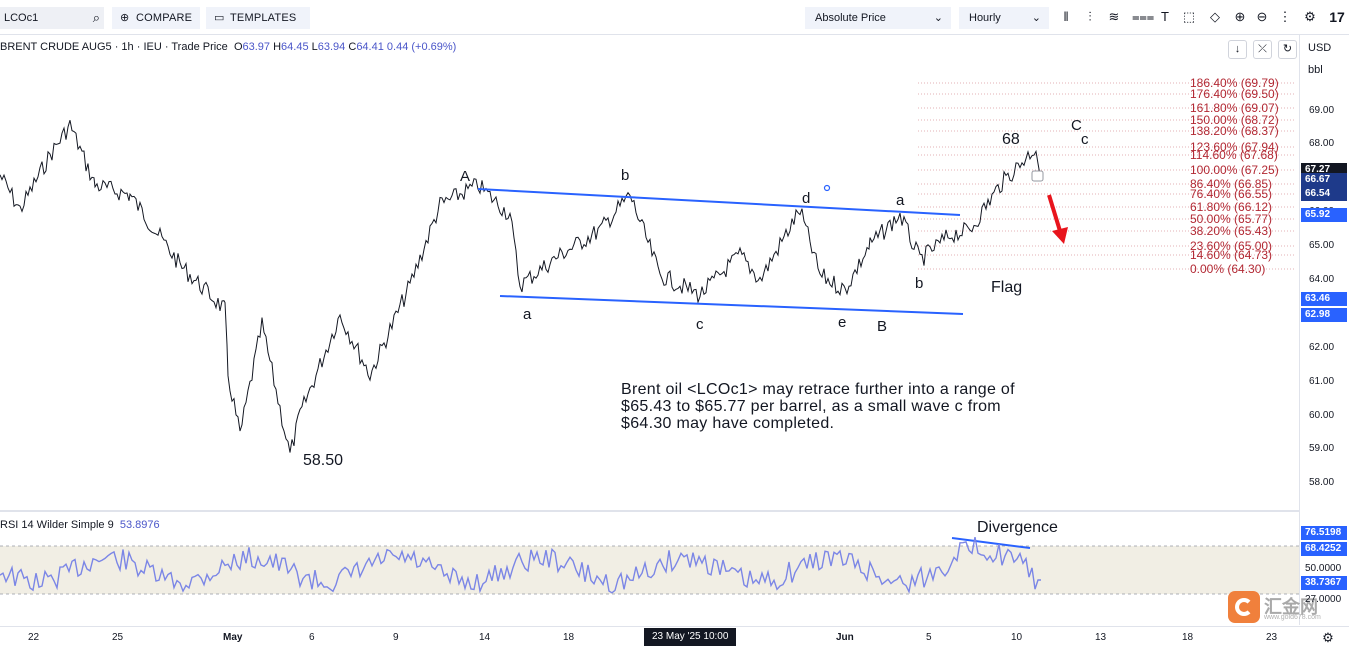 Image resolution: width=1349 pixels, height=648 pixels. I want to click on symbol-search: LCOc1 ⌕, so click(52, 18).